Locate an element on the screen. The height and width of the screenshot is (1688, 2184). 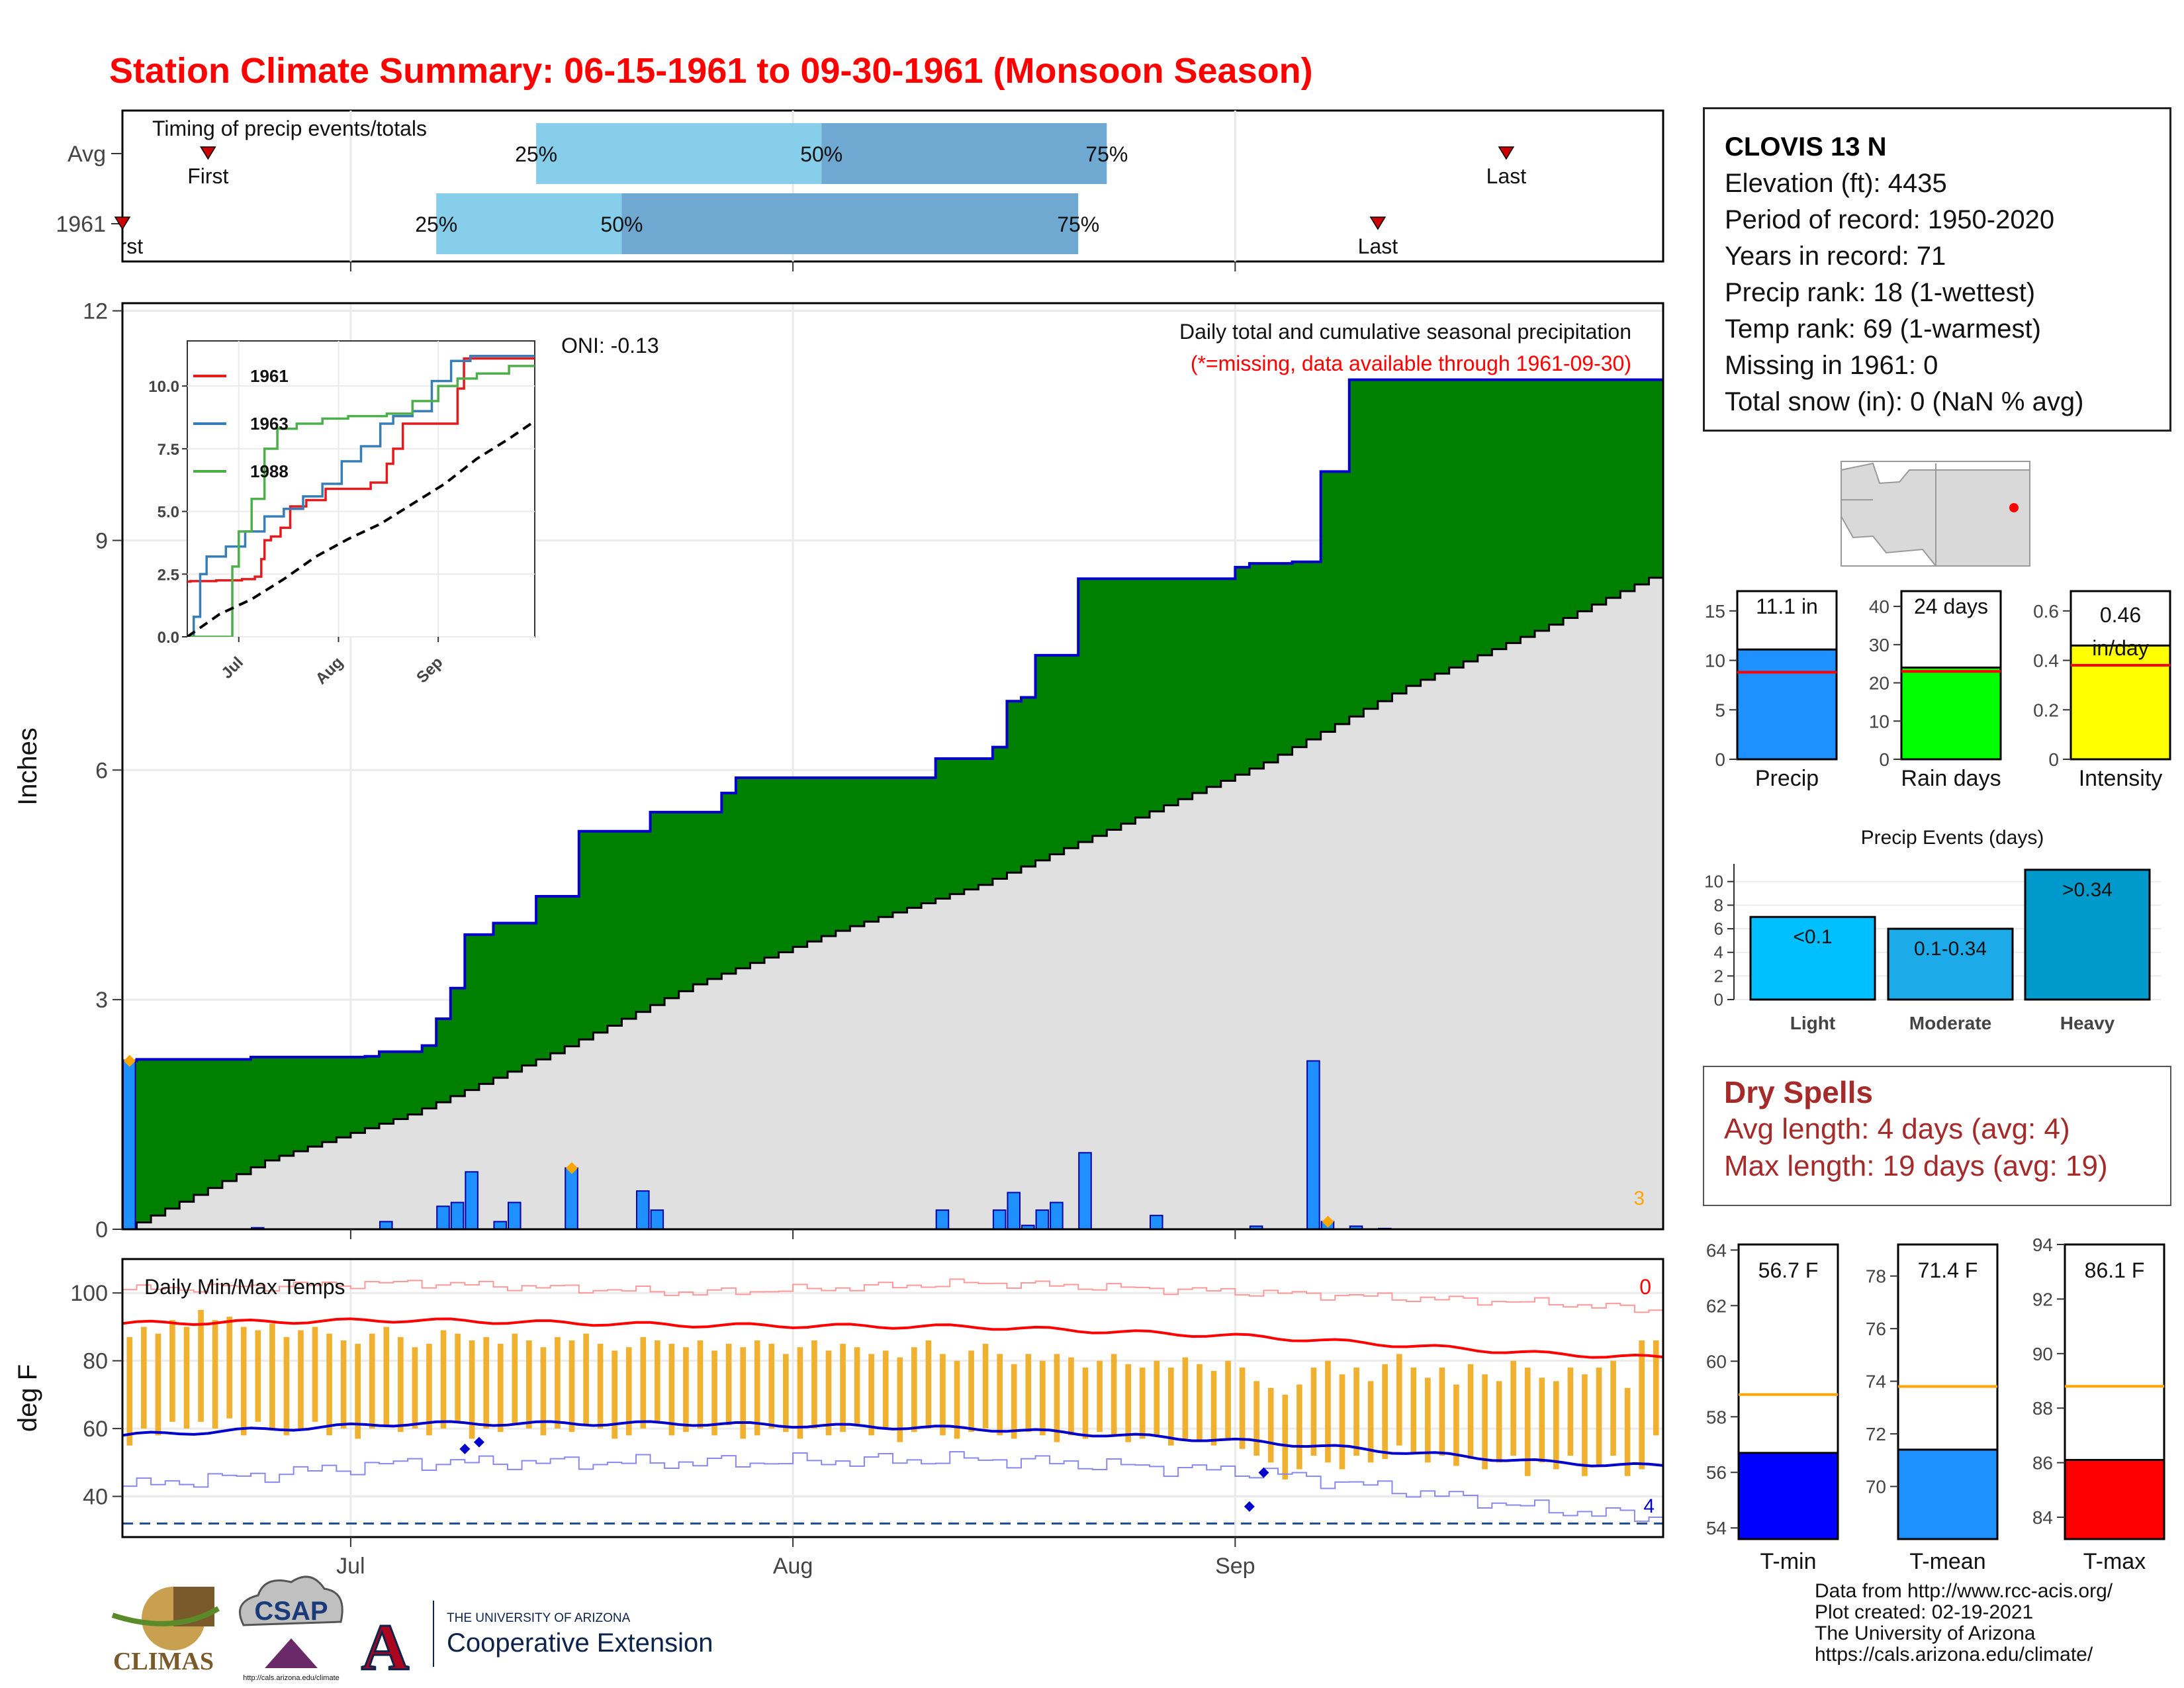
summary-bar-category: Intensity is located at coordinates (2121, 778).